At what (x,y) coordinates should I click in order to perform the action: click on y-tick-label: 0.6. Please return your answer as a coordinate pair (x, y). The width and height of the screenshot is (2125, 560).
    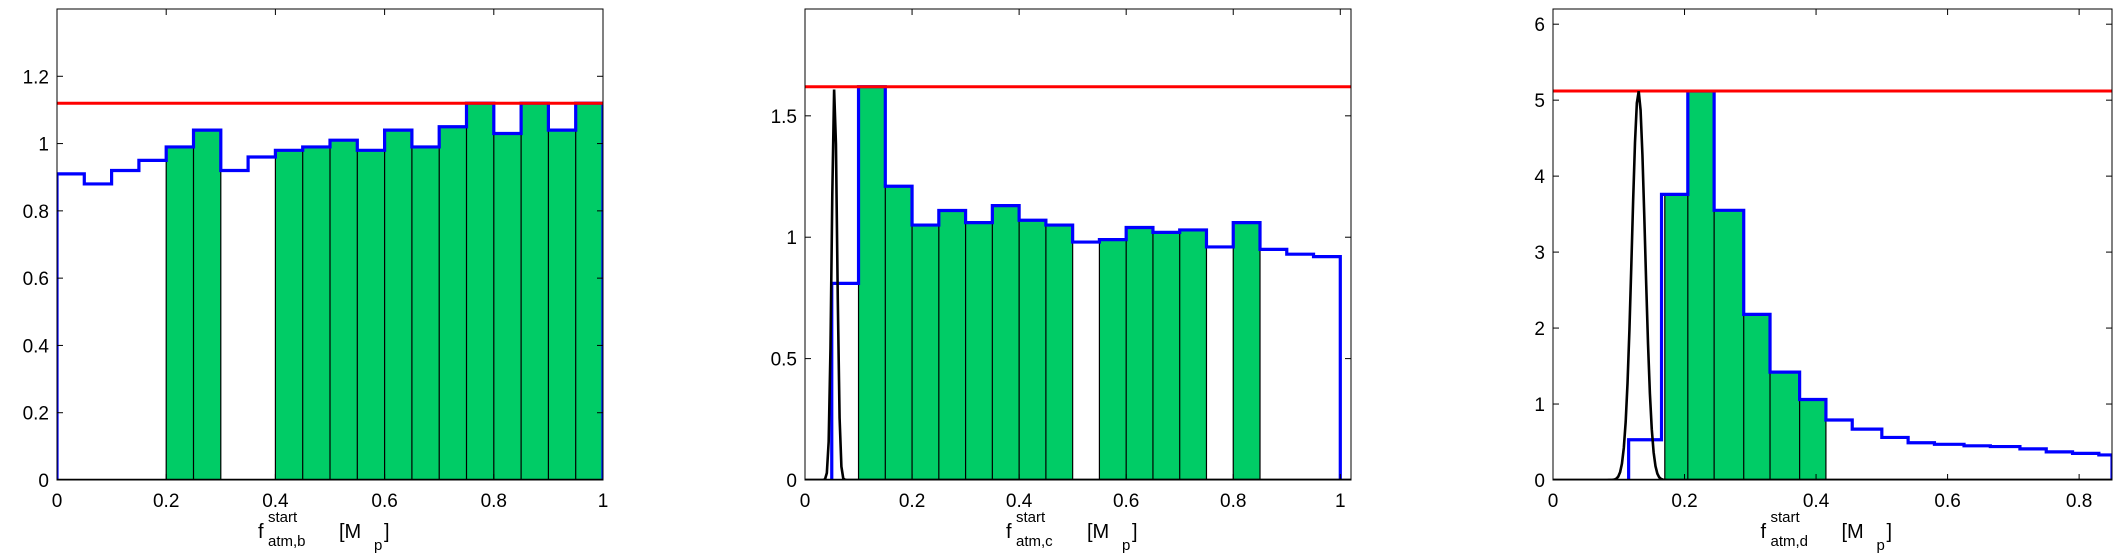
    Looking at the image, I should click on (36, 279).